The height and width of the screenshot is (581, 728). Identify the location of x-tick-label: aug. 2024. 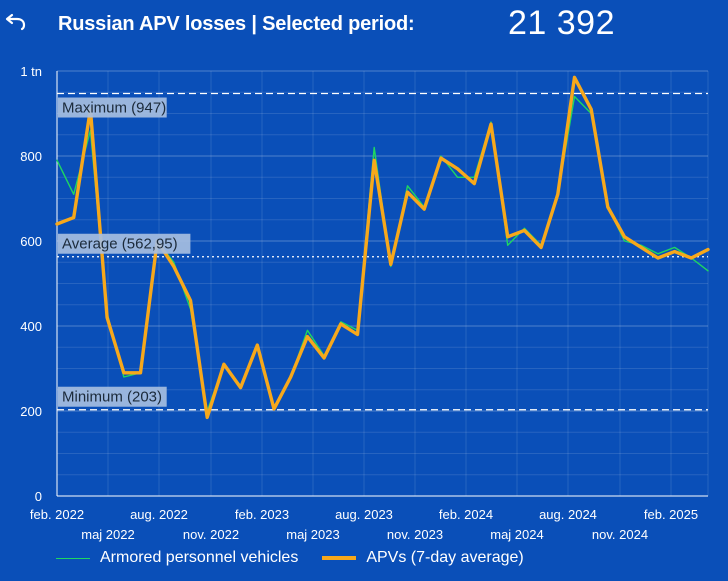
(568, 514).